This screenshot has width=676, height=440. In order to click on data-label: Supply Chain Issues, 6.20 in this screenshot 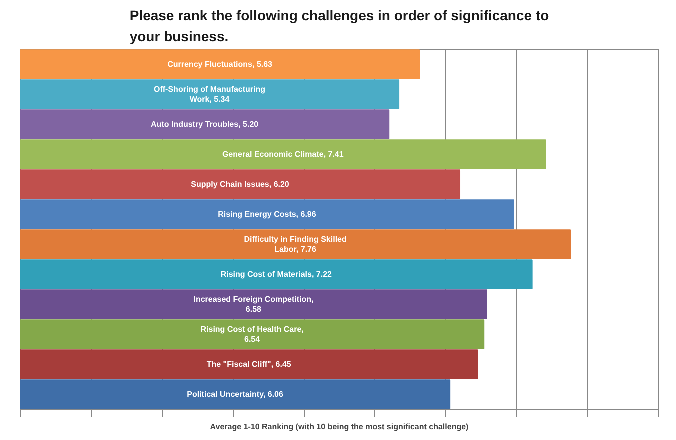, I will do `click(240, 184)`.